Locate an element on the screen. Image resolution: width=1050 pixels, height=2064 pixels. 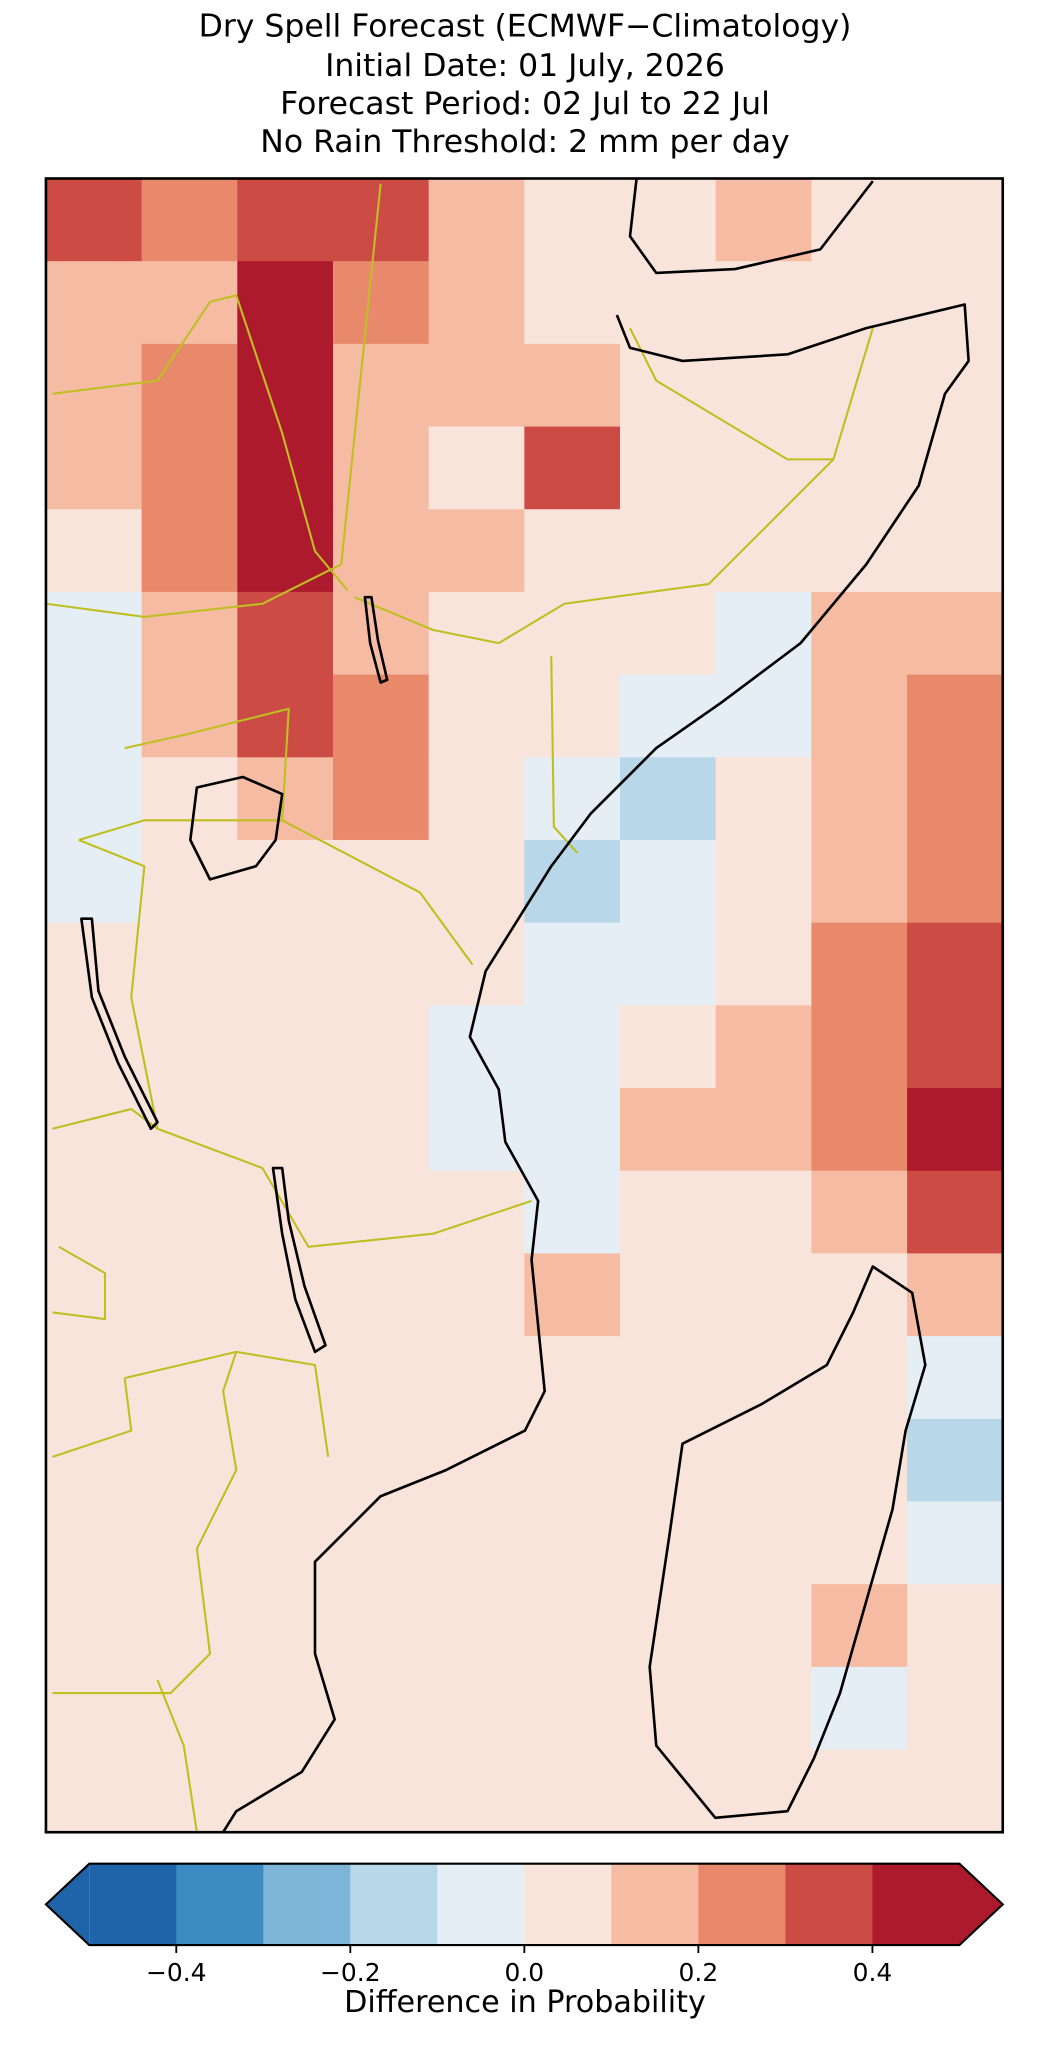
colorbar-tick-label: −0.4 is located at coordinates (176, 1972).